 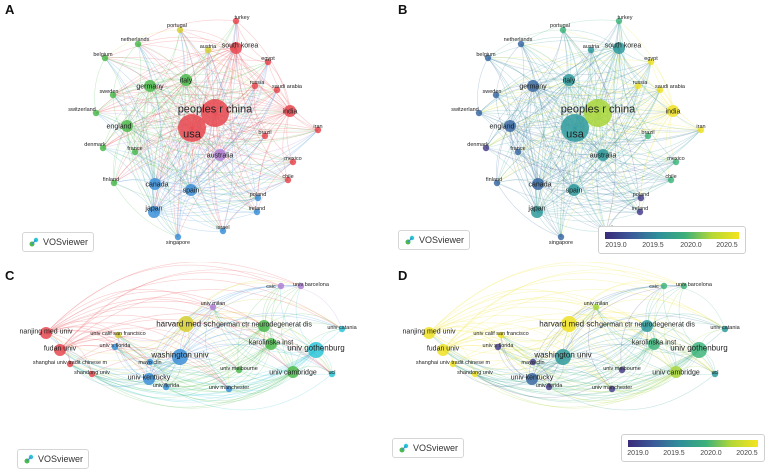 I want to click on node-peoples-r-china, so click(x=215, y=113).